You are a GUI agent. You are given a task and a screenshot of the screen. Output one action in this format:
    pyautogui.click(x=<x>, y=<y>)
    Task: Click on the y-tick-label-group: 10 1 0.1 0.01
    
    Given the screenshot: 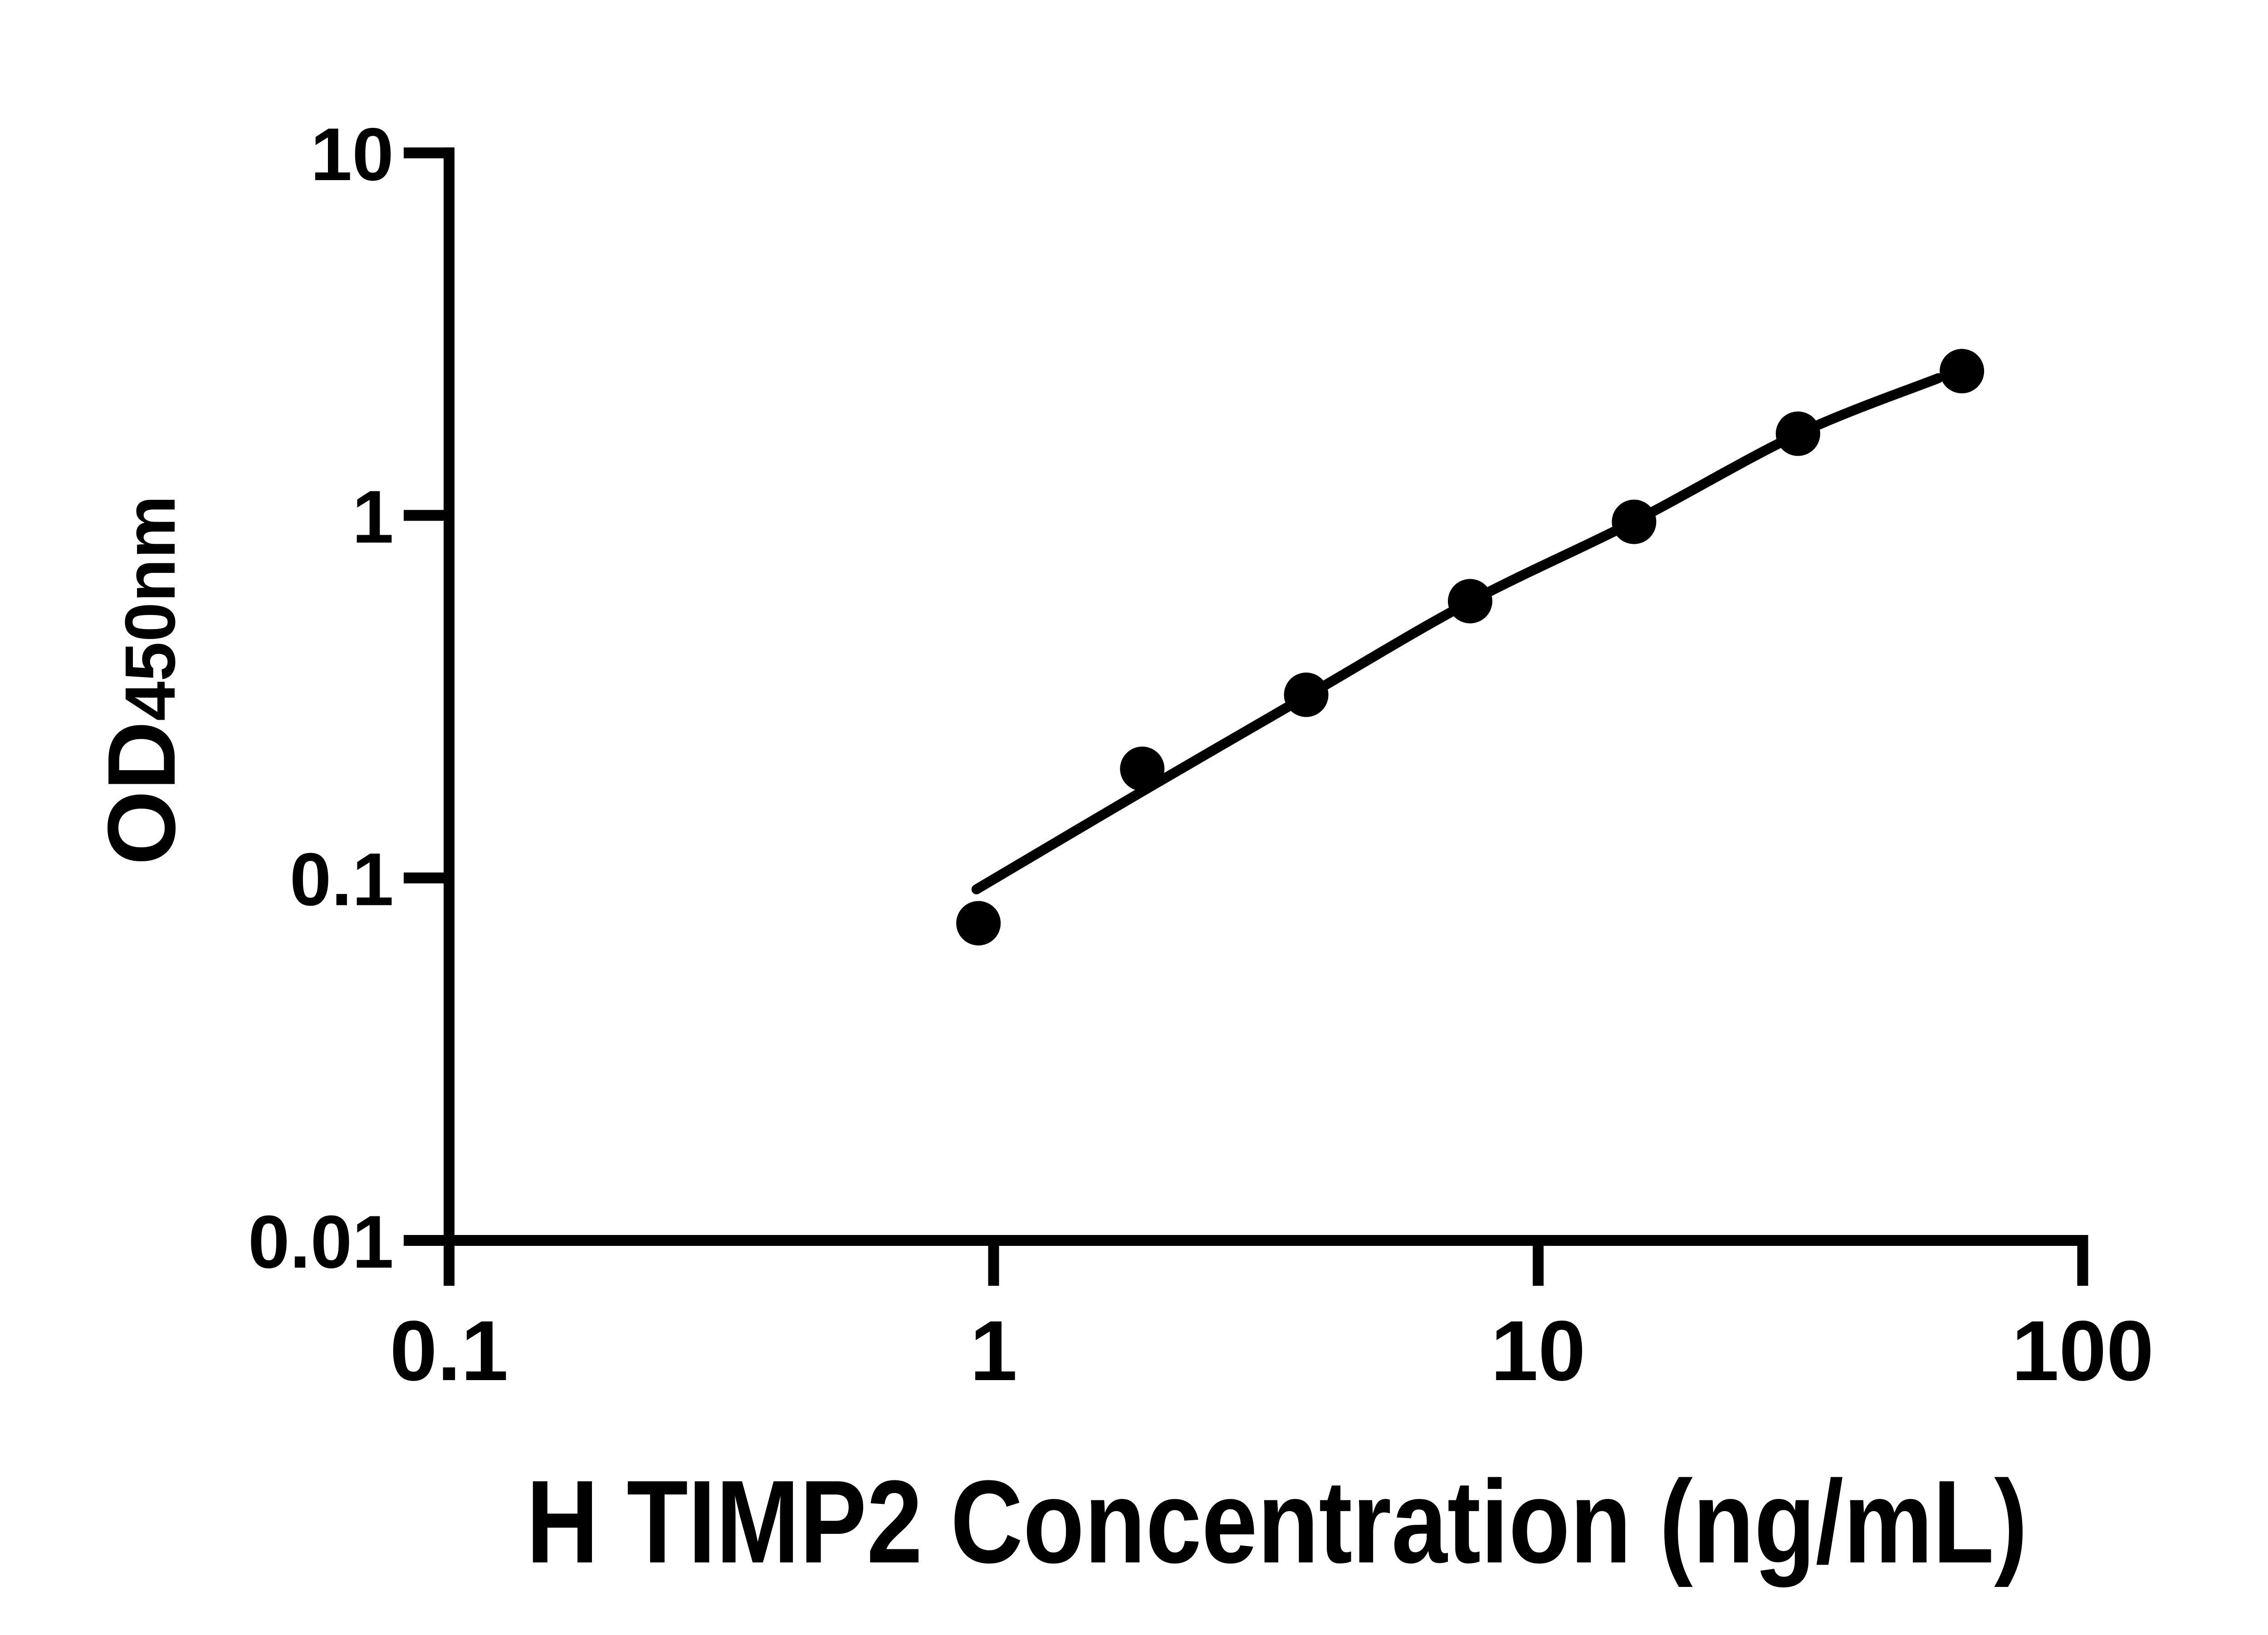 What is the action you would take?
    pyautogui.click(x=321, y=698)
    